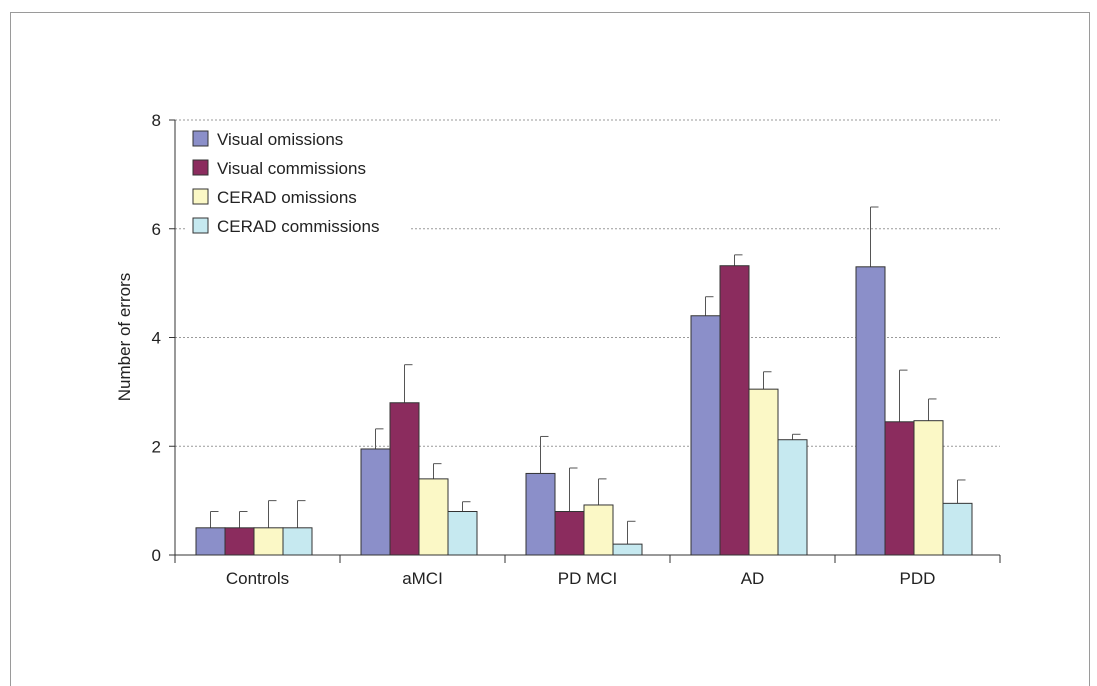  I want to click on x-ticks: Controls aMCI PD MCI AD PDD, so click(587, 571).